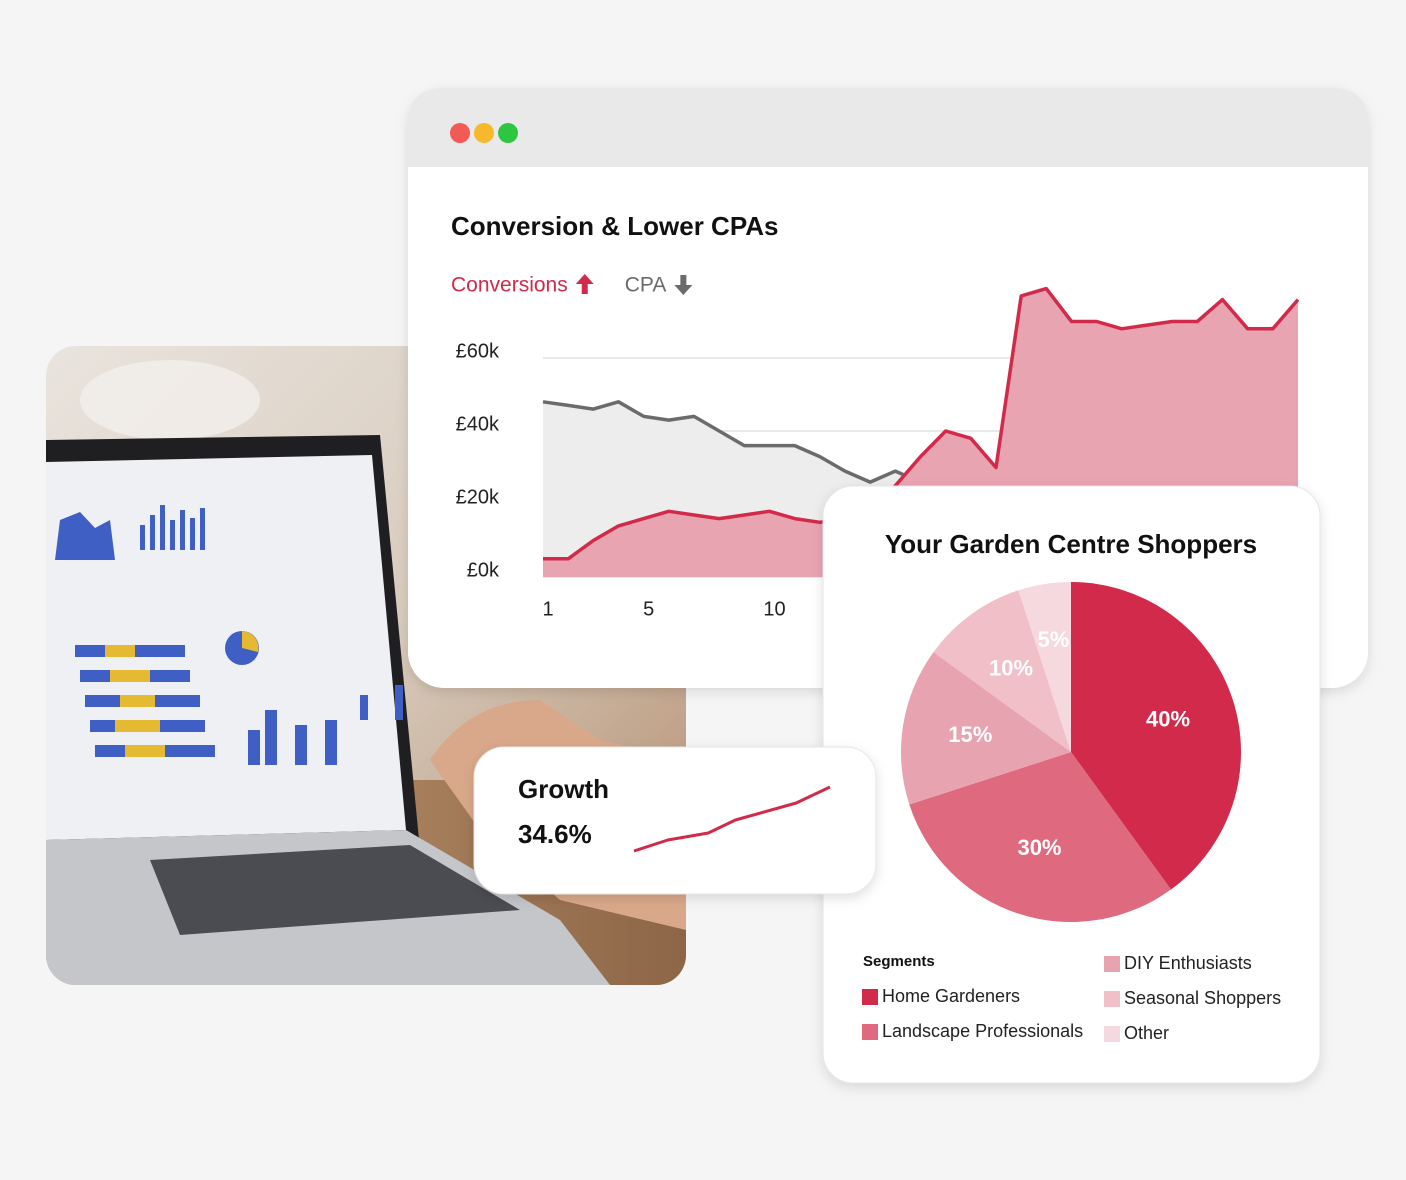 Image resolution: width=1406 pixels, height=1180 pixels. Describe the element at coordinates (335, 890) in the screenshot. I see `keyboard` at that location.